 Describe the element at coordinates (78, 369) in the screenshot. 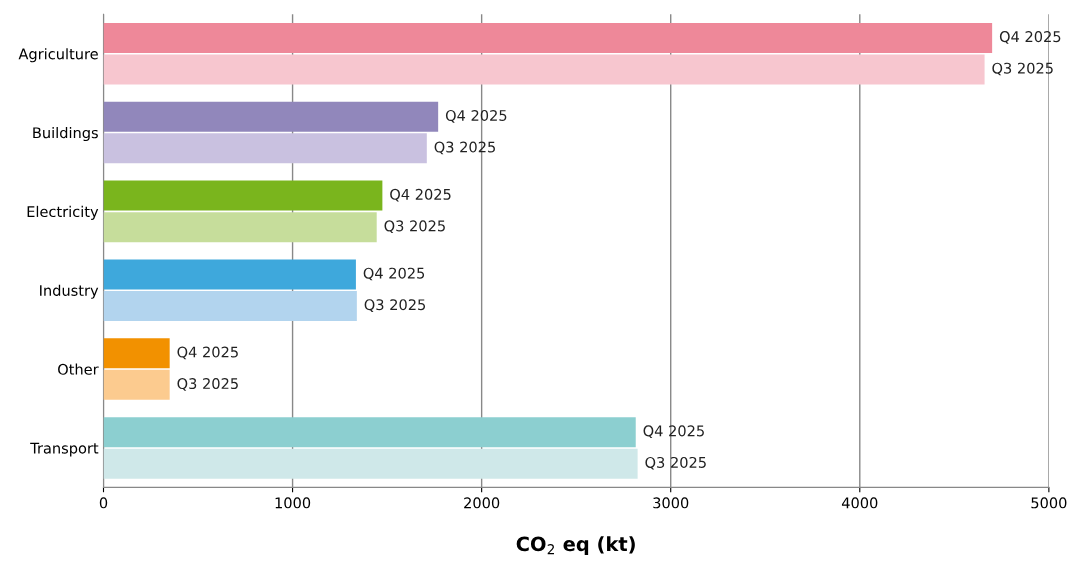

I see `y-tick-label: Other` at that location.